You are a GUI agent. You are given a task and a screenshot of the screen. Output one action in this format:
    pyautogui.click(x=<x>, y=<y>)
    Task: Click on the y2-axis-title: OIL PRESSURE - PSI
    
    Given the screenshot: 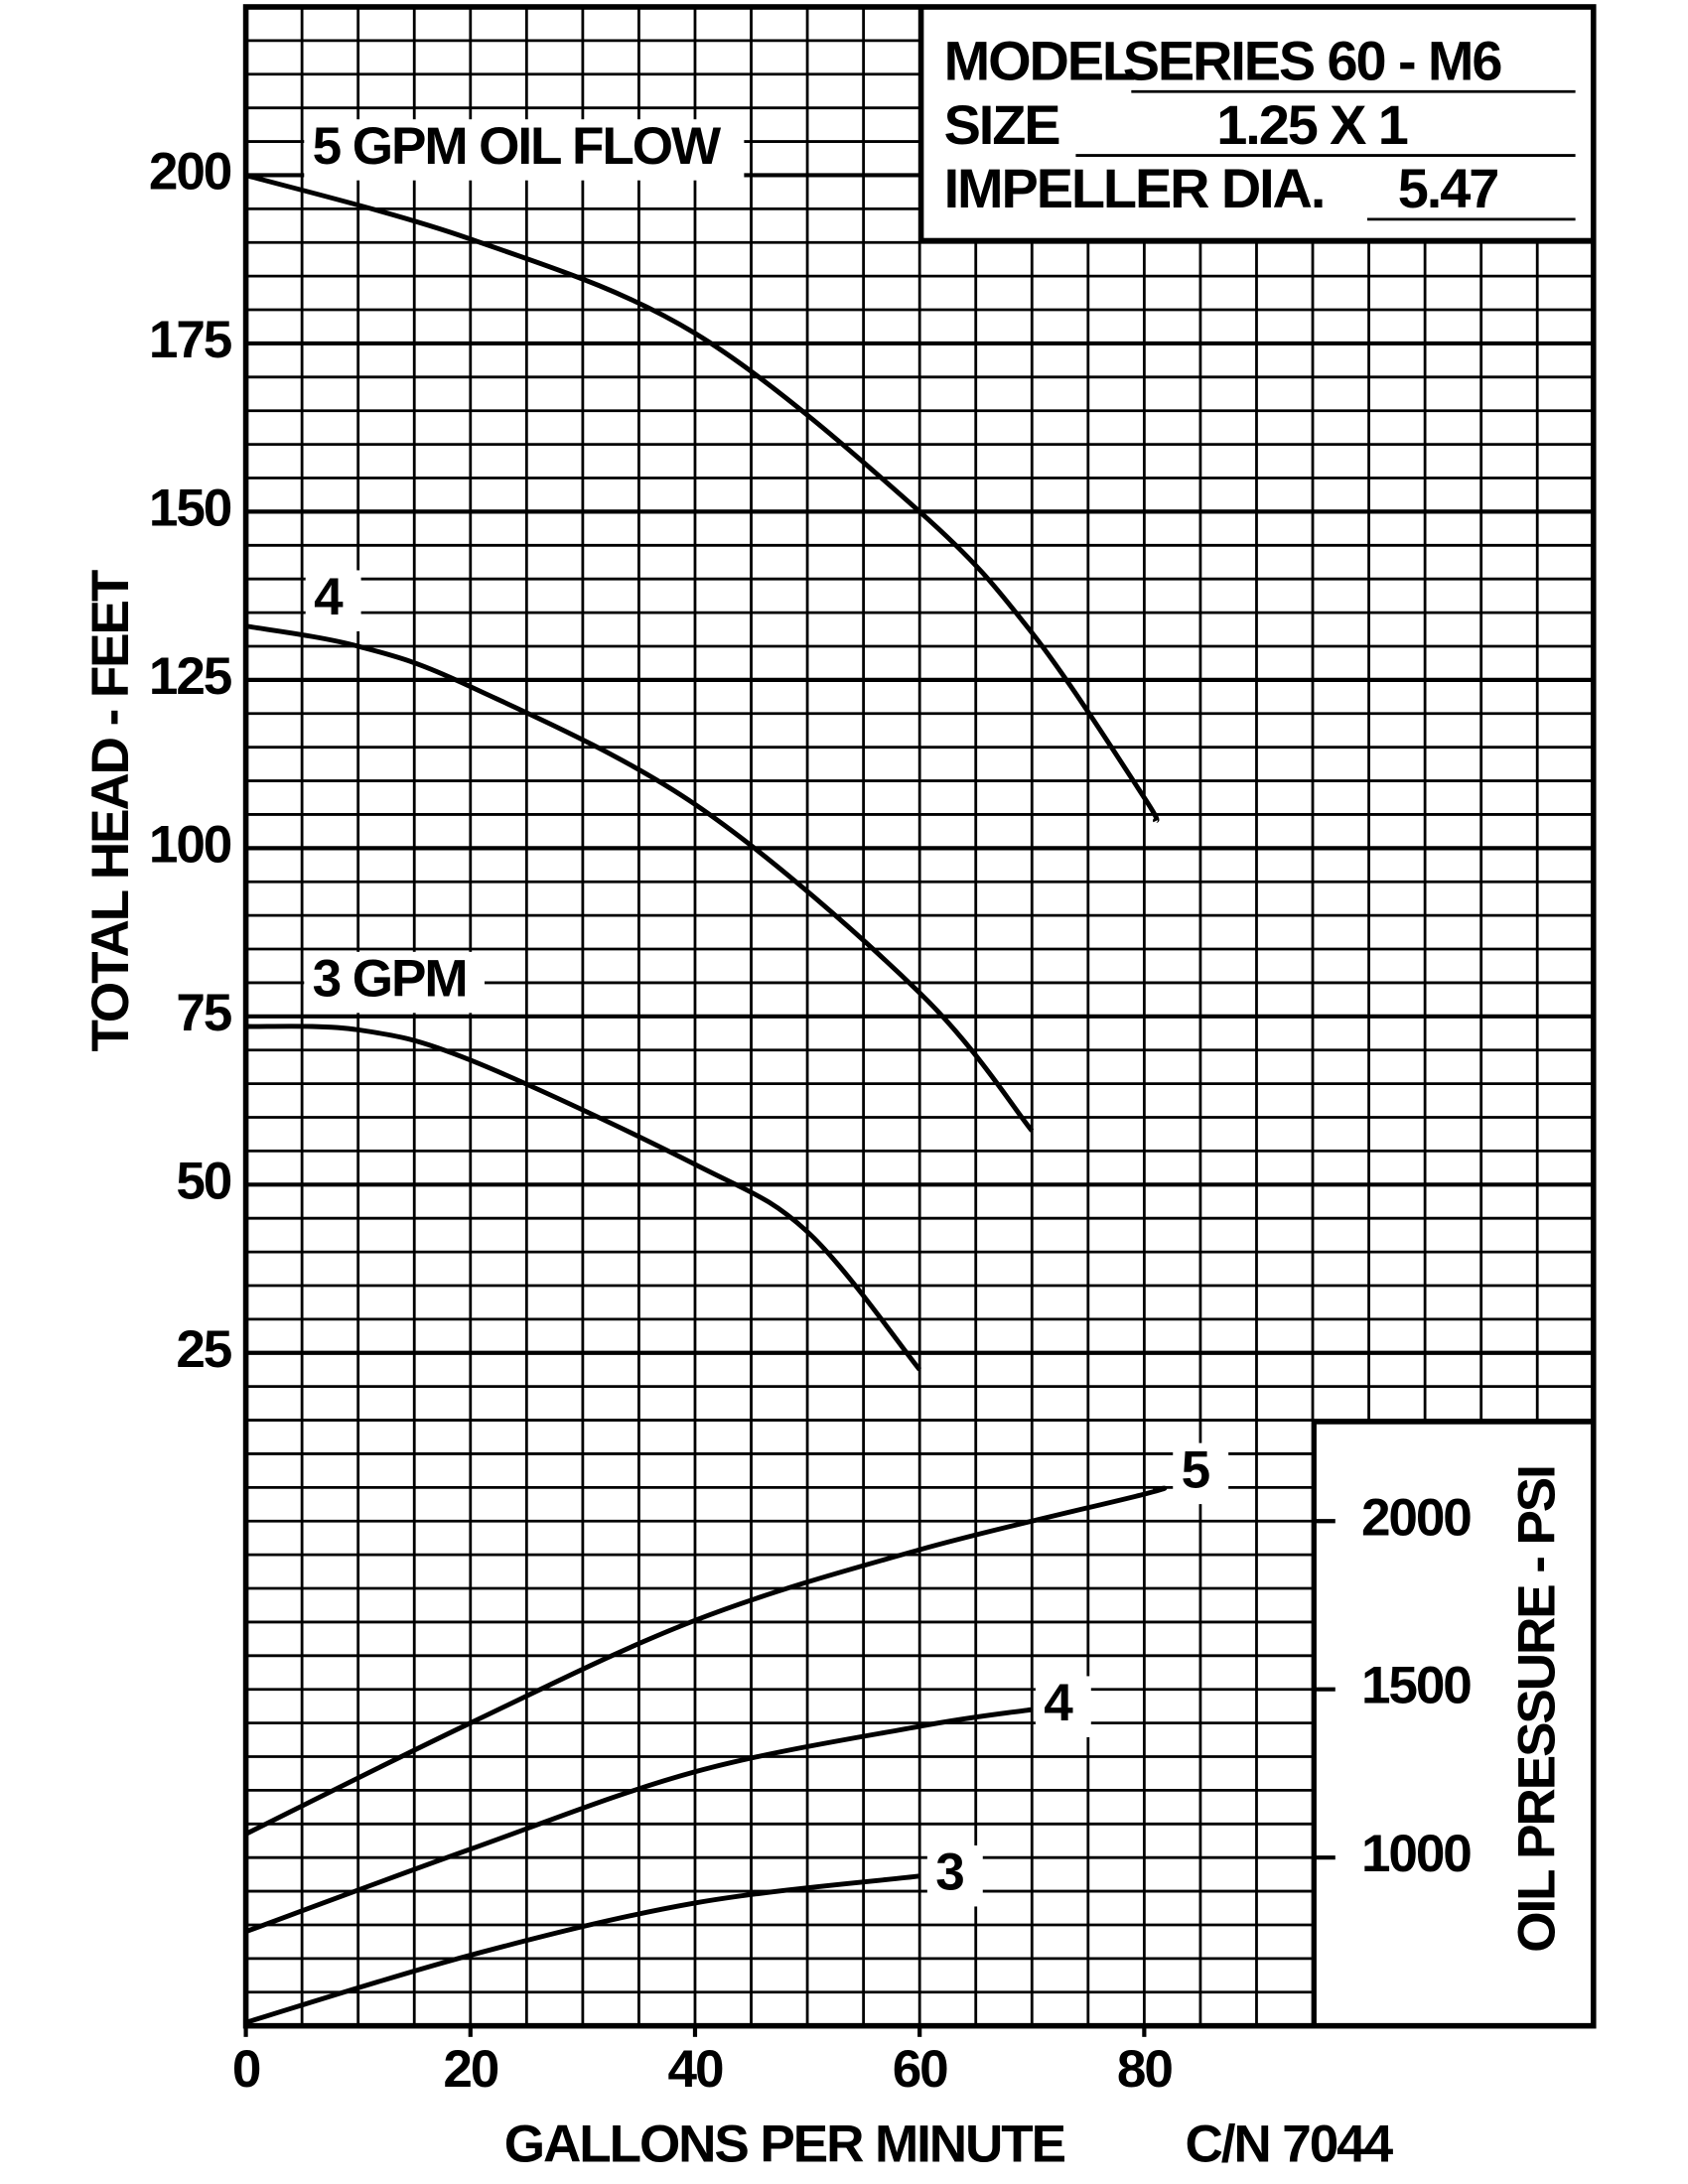 What is the action you would take?
    pyautogui.click(x=1537, y=1709)
    